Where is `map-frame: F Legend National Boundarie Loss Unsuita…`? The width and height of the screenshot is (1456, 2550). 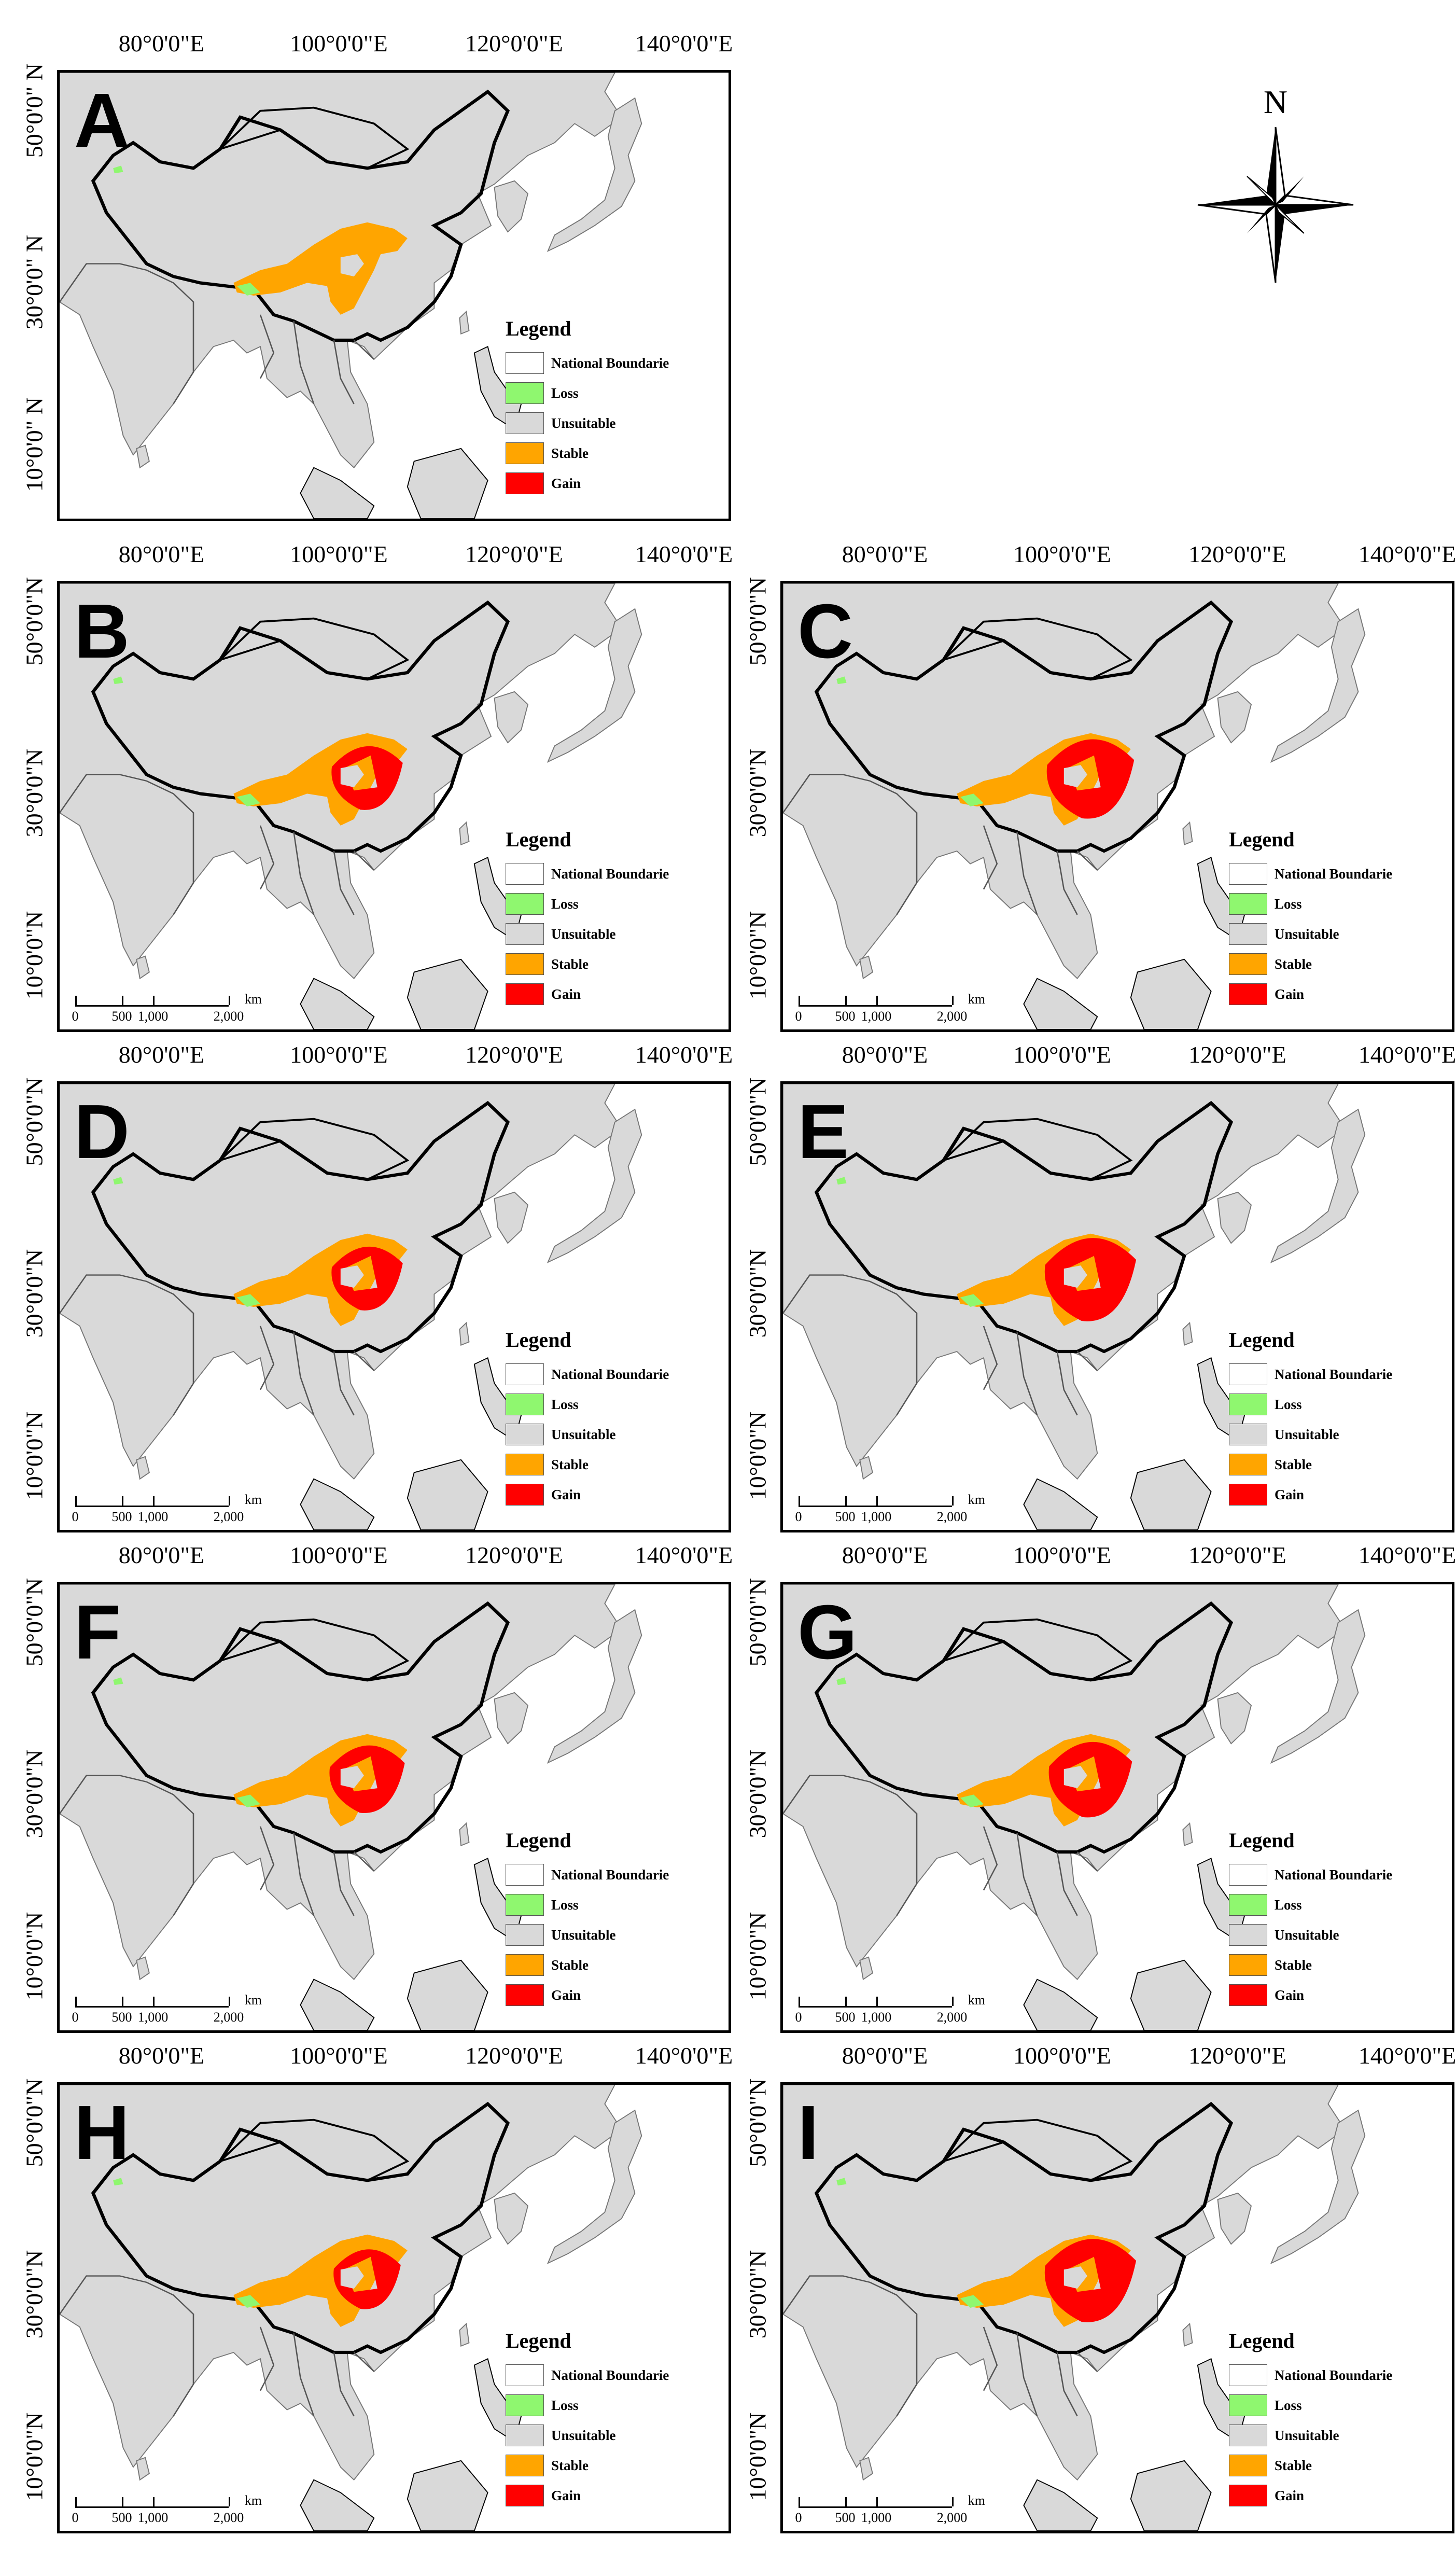 map-frame: F Legend National Boundarie Loss Unsuita… is located at coordinates (394, 1807).